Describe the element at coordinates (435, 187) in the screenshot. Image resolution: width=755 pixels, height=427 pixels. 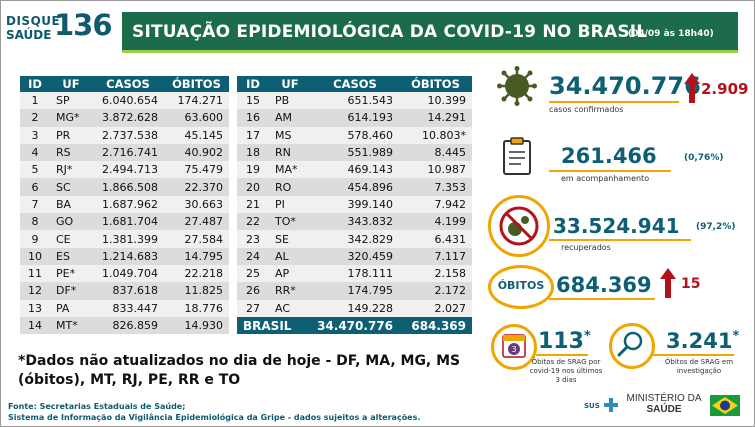
I see `cell-obitos: 7.353` at that location.